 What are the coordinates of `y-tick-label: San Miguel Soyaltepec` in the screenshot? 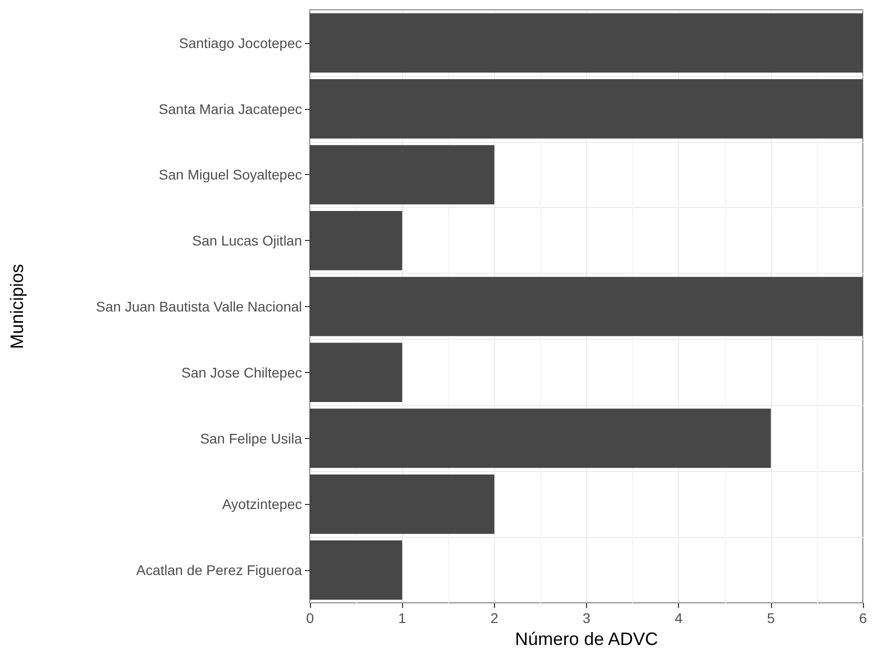 It's located at (230, 174).